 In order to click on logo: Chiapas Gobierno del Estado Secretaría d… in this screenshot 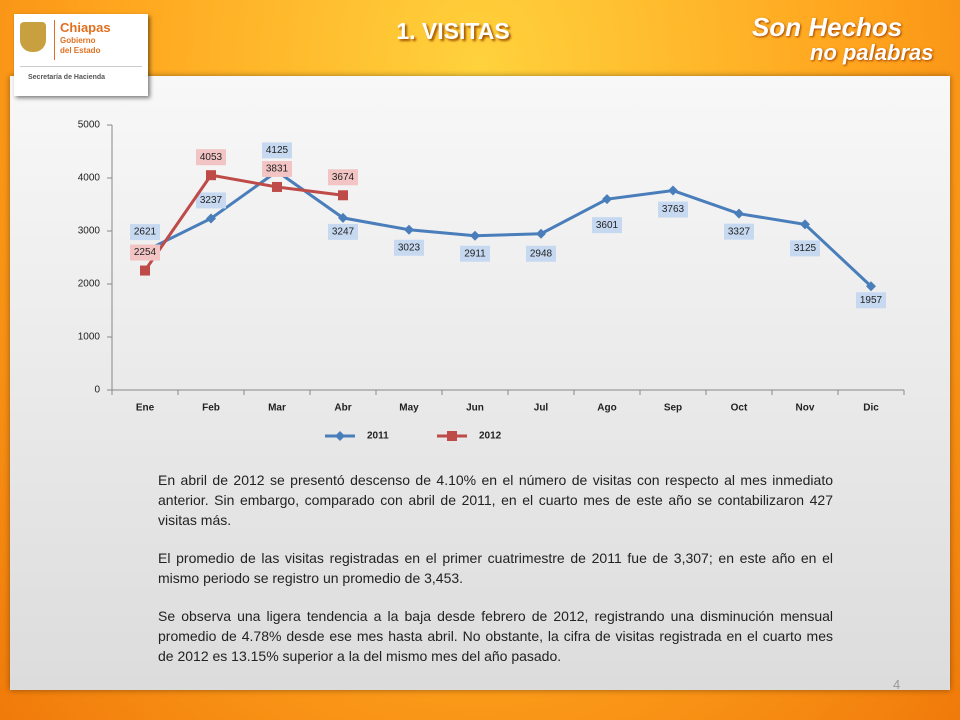, I will do `click(81, 55)`.